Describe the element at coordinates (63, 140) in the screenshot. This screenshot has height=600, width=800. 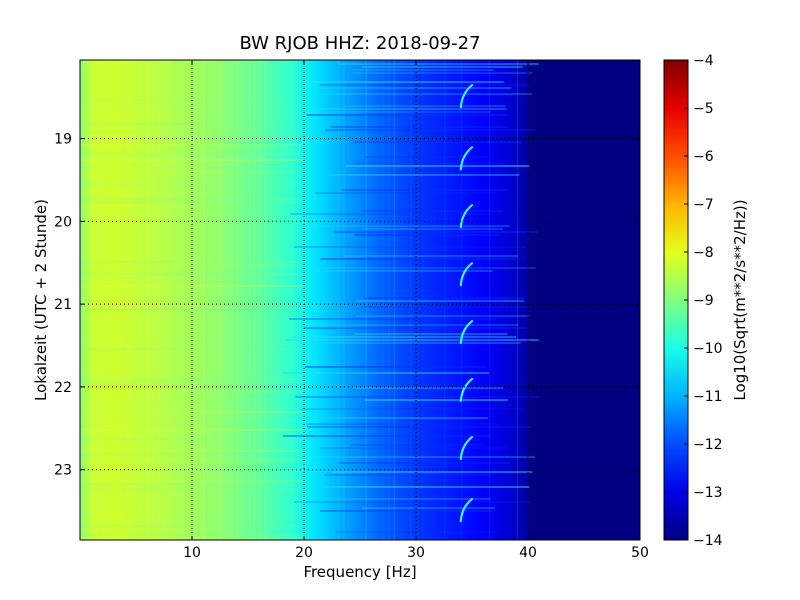
I see `y-tick-label: 19` at that location.